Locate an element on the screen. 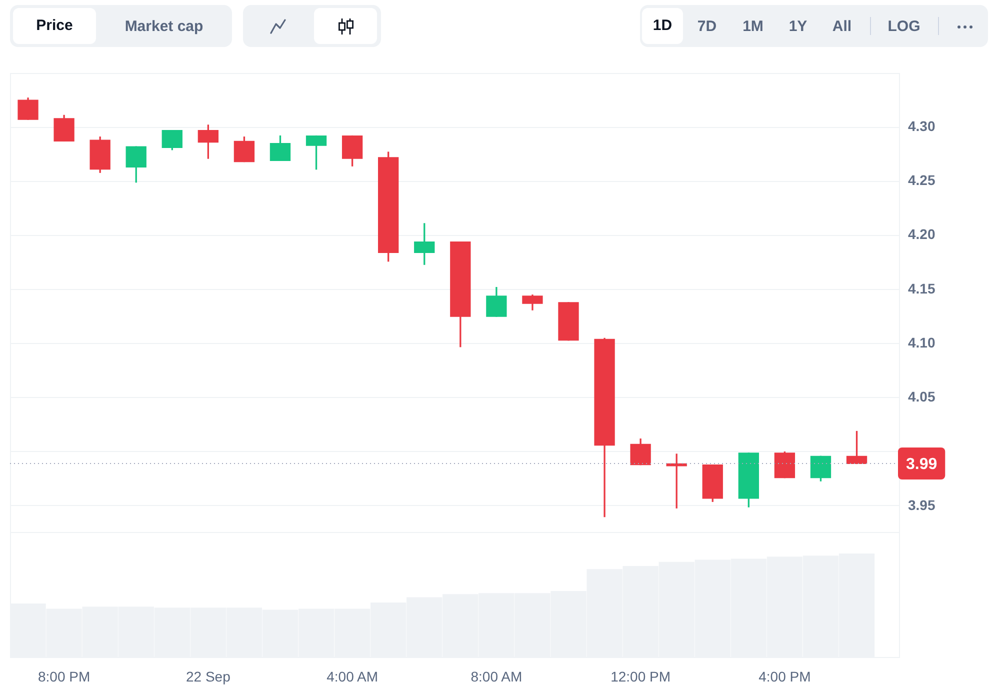 This screenshot has height=688, width=989. text: LOG is located at coordinates (904, 27).